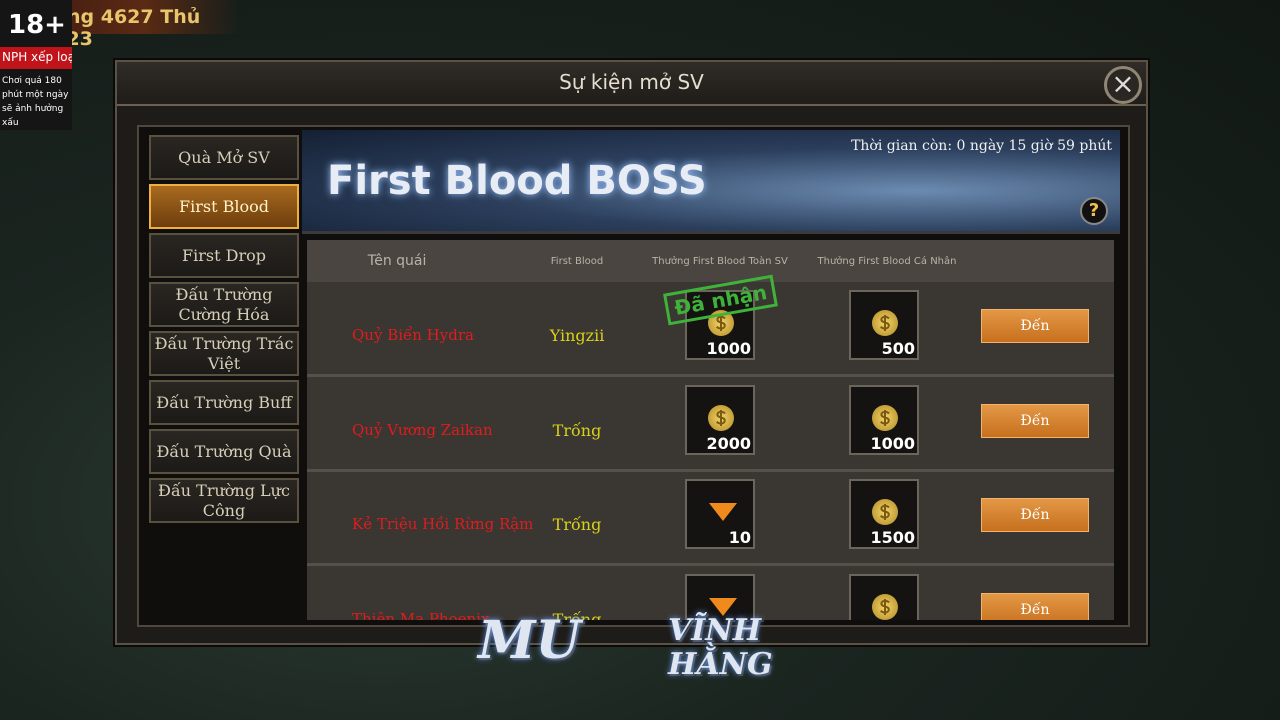 The image size is (1280, 720). I want to click on header-server-reward: Thưởng First Blood Toàn SV, so click(720, 261).